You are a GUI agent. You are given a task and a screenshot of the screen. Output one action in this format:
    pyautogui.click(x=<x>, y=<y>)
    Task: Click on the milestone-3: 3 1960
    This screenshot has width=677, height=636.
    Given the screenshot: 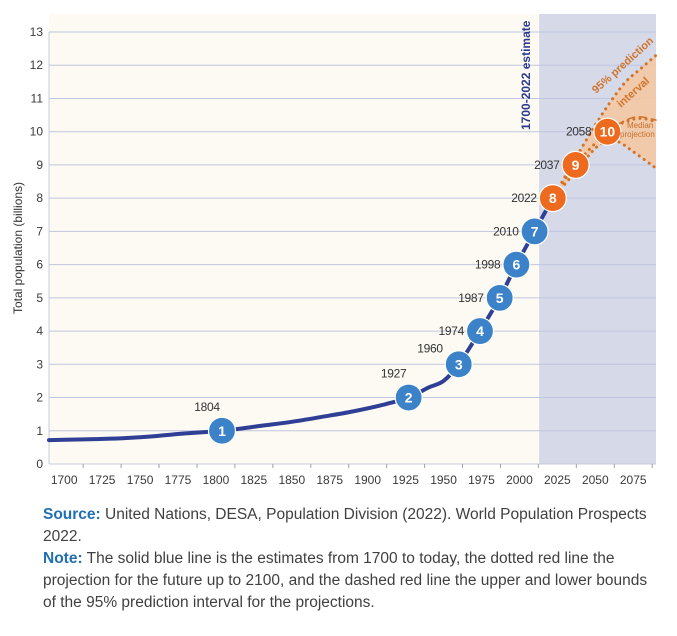 What is the action you would take?
    pyautogui.click(x=445, y=360)
    